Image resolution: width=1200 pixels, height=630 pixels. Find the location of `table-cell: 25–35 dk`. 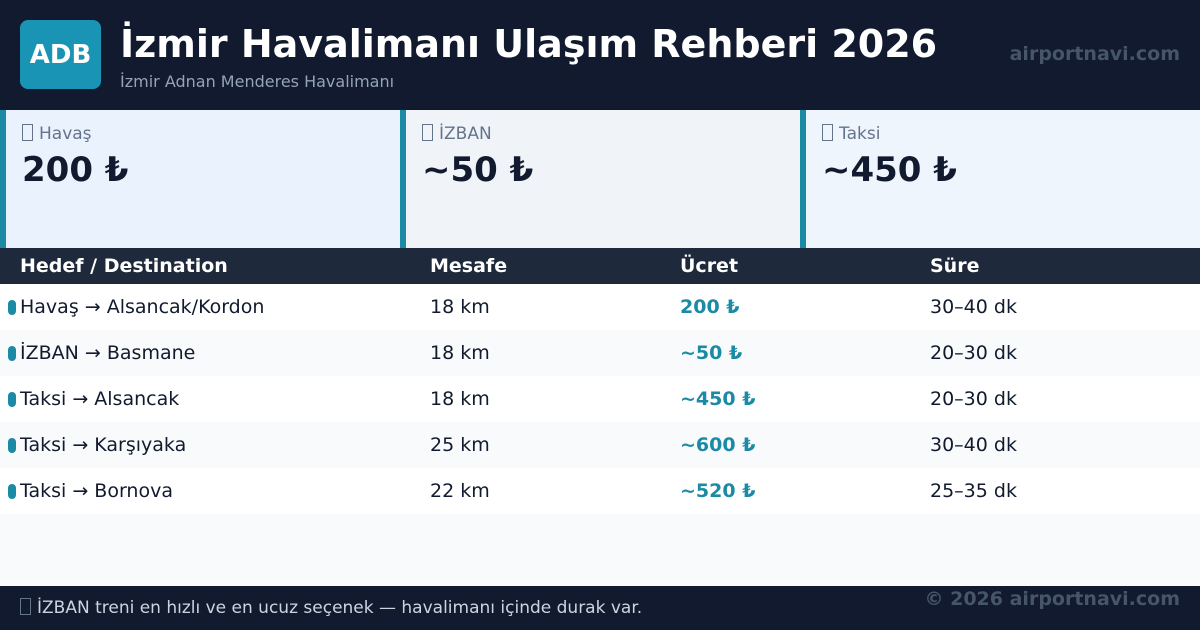

table-cell: 25–35 dk is located at coordinates (973, 491).